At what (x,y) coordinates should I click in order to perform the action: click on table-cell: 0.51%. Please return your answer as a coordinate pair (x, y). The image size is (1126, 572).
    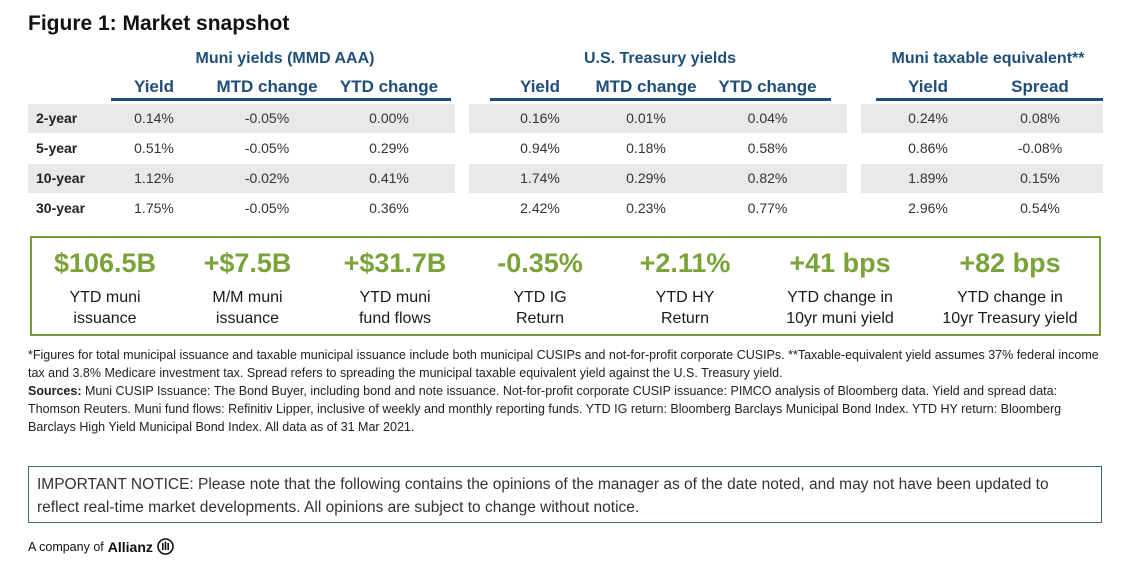
    Looking at the image, I should click on (154, 148).